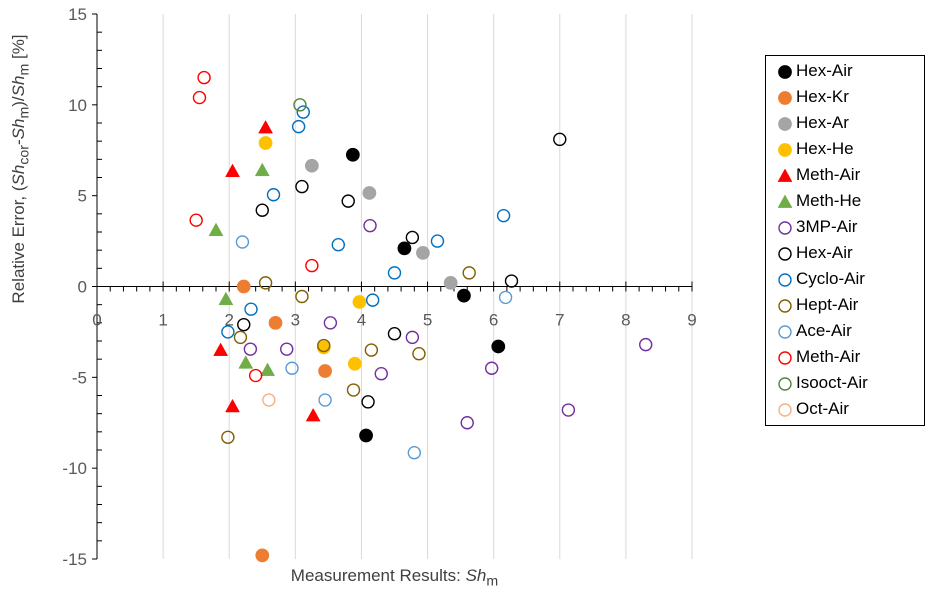 Image resolution: width=928 pixels, height=594 pixels. What do you see at coordinates (394, 578) in the screenshot?
I see `x-axis-label: Measurement Results: Shm` at bounding box center [394, 578].